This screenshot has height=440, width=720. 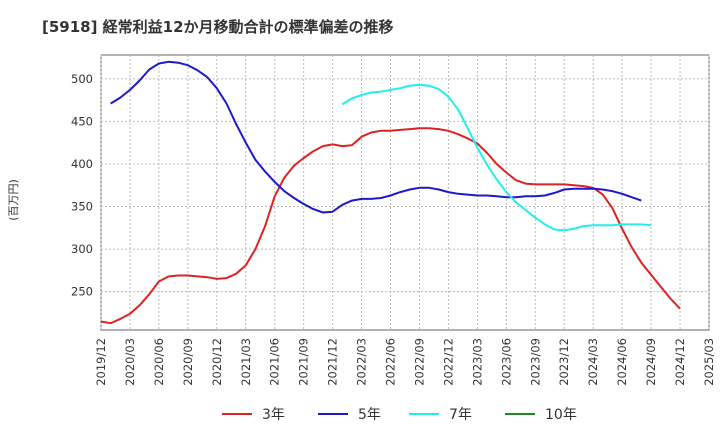 What do you see at coordinates (82, 164) in the screenshot?
I see `y-tick-label: 400` at bounding box center [82, 164].